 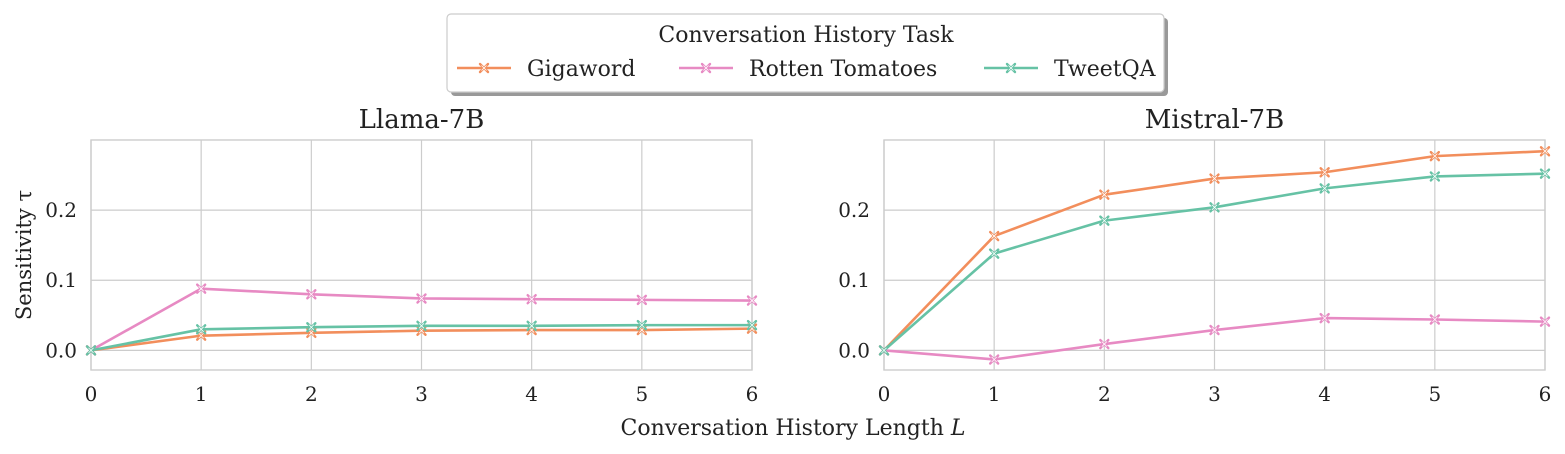 I want to click on y-tick-label: 0.2, so click(x=61, y=210).